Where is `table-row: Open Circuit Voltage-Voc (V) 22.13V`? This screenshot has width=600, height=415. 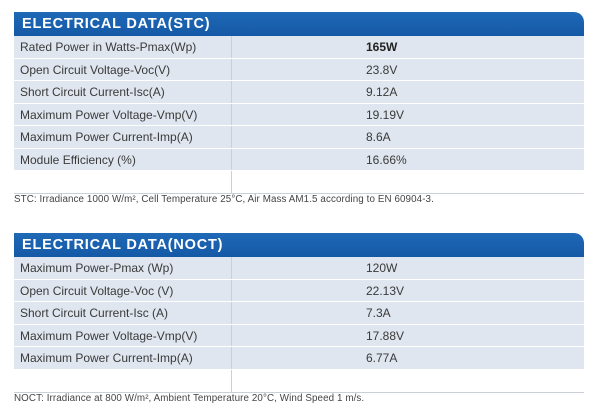
table-row: Open Circuit Voltage-Voc (V) 22.13V is located at coordinates (299, 290).